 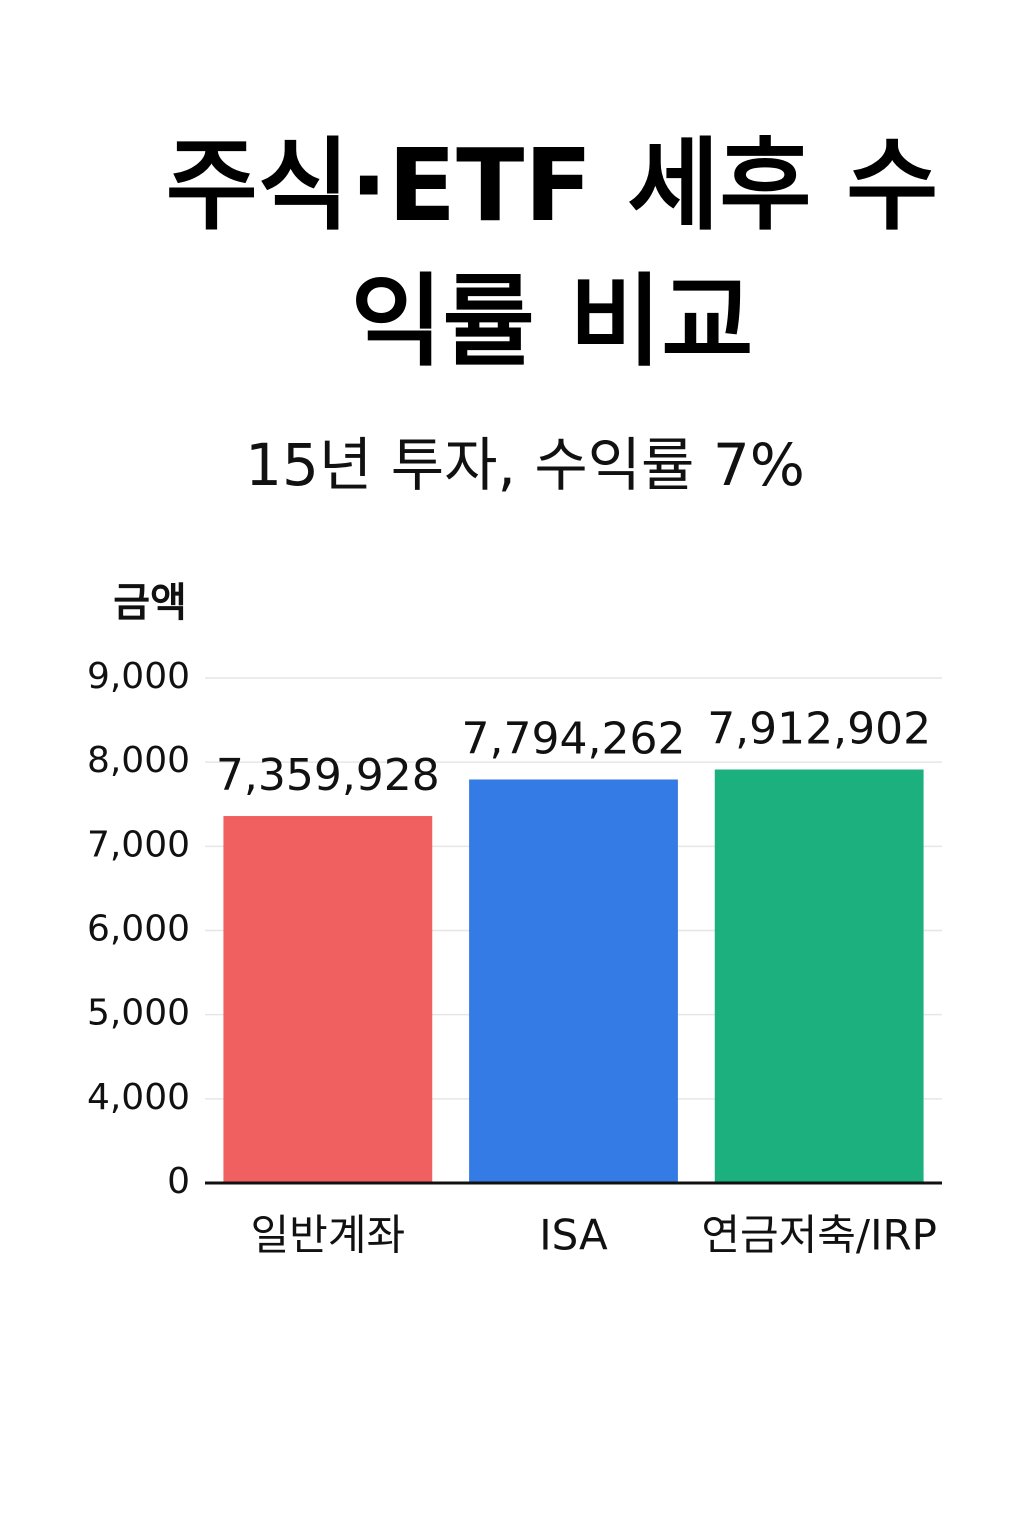 What do you see at coordinates (819, 1235) in the screenshot?
I see `x-tick-label: 연금저축/IRP` at bounding box center [819, 1235].